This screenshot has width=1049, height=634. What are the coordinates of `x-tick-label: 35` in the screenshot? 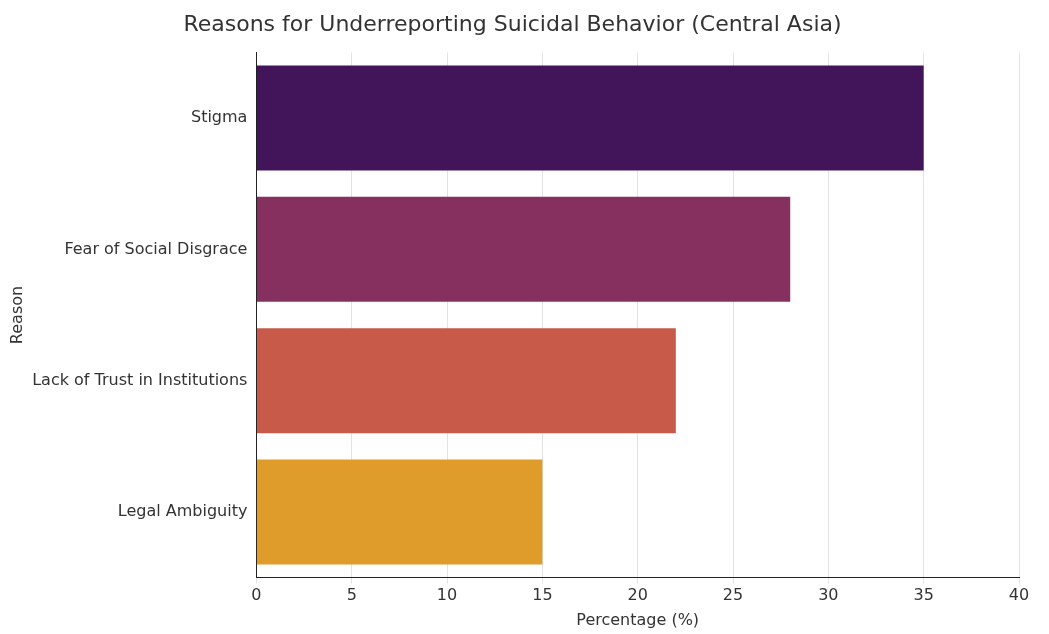 It's located at (923, 595).